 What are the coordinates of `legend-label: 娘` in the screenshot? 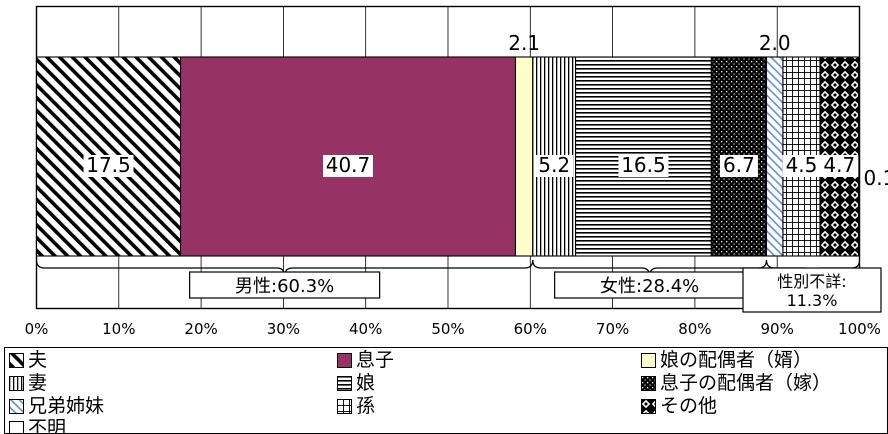 It's located at (366, 383).